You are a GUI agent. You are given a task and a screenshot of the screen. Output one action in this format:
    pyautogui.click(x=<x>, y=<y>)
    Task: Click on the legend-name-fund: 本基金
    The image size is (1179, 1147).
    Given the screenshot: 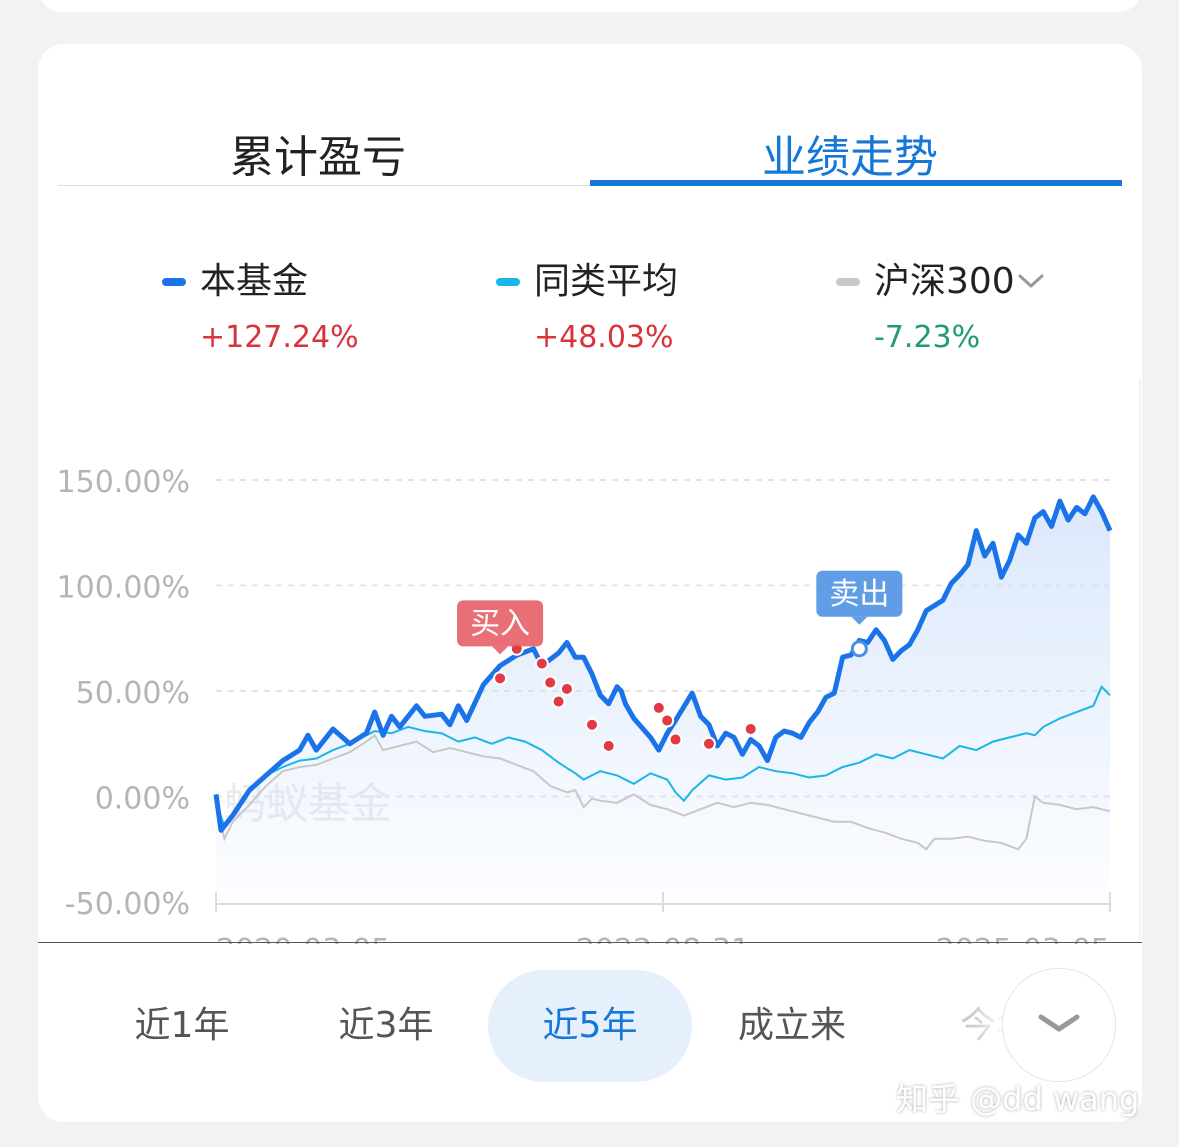 What is the action you would take?
    pyautogui.click(x=254, y=281)
    